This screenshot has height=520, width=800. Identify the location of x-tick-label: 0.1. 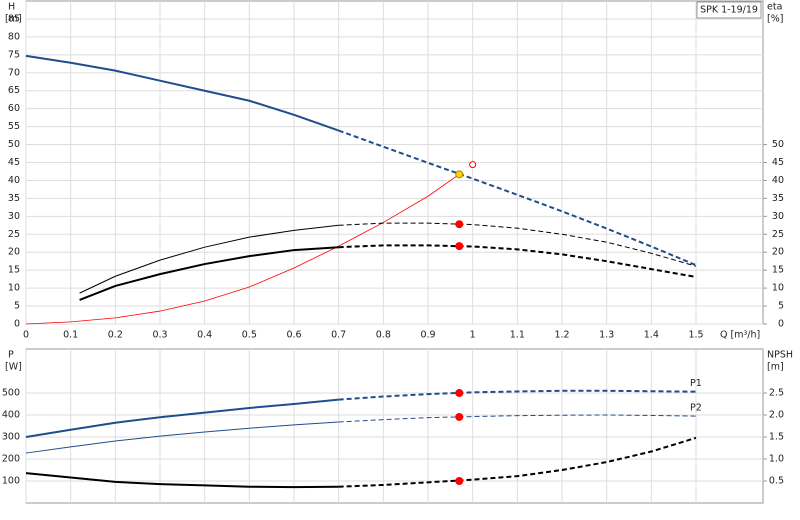
(70, 335).